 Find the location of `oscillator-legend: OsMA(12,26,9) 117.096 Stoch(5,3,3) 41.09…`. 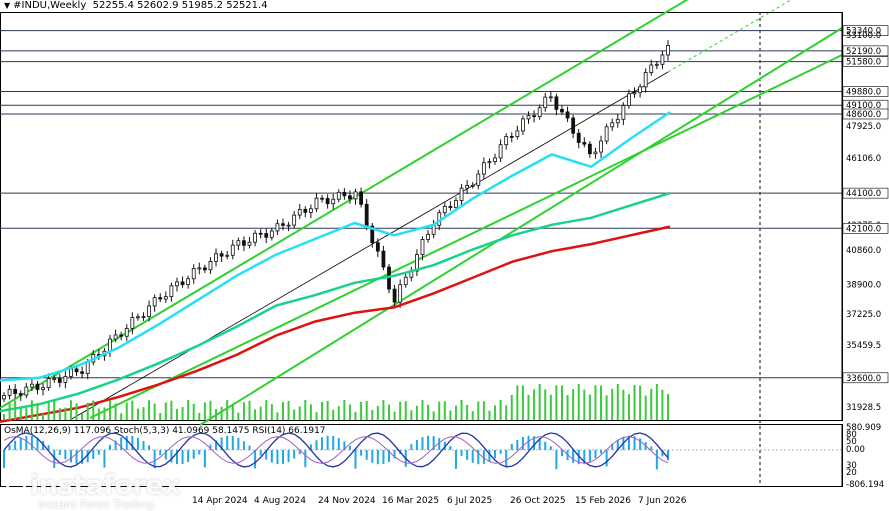

oscillator-legend: OsMA(12,26,9) 117.096 Stoch(5,3,3) 41.09… is located at coordinates (165, 431).